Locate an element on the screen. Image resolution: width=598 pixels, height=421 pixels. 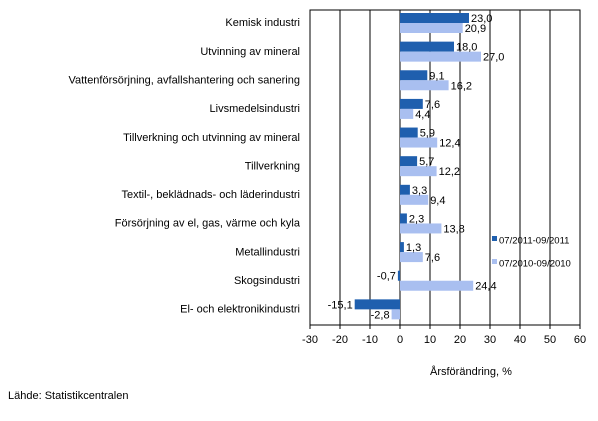
category-label: Metallindustri is located at coordinates (267, 252).